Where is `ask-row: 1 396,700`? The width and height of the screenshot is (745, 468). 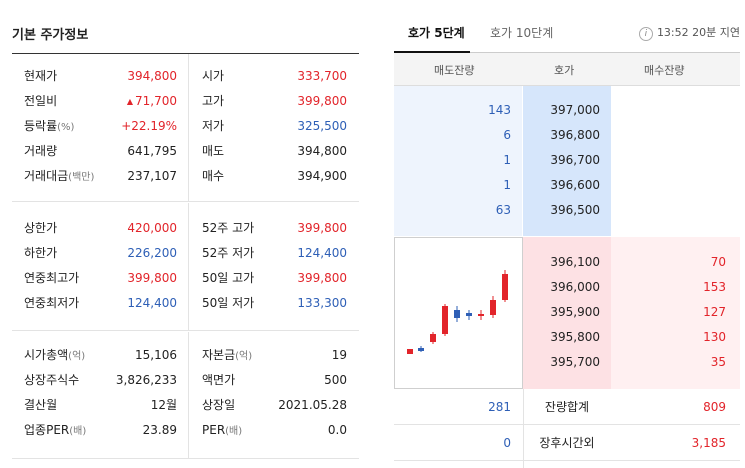
ask-row: 1 396,700 is located at coordinates (567, 160).